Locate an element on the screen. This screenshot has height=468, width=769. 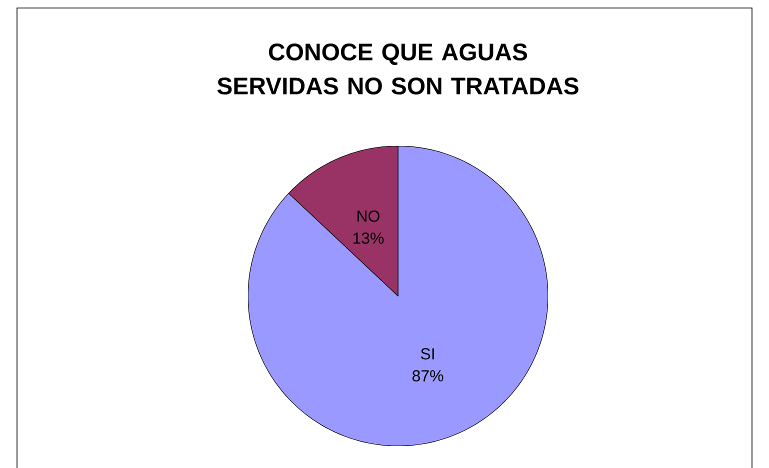
slice-label: NO is located at coordinates (369, 216).